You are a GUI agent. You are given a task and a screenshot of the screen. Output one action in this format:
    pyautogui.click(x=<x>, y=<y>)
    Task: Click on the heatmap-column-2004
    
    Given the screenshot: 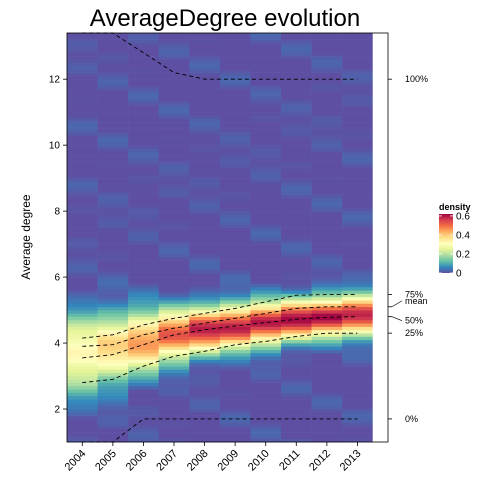 What is the action you would take?
    pyautogui.click(x=82, y=238)
    